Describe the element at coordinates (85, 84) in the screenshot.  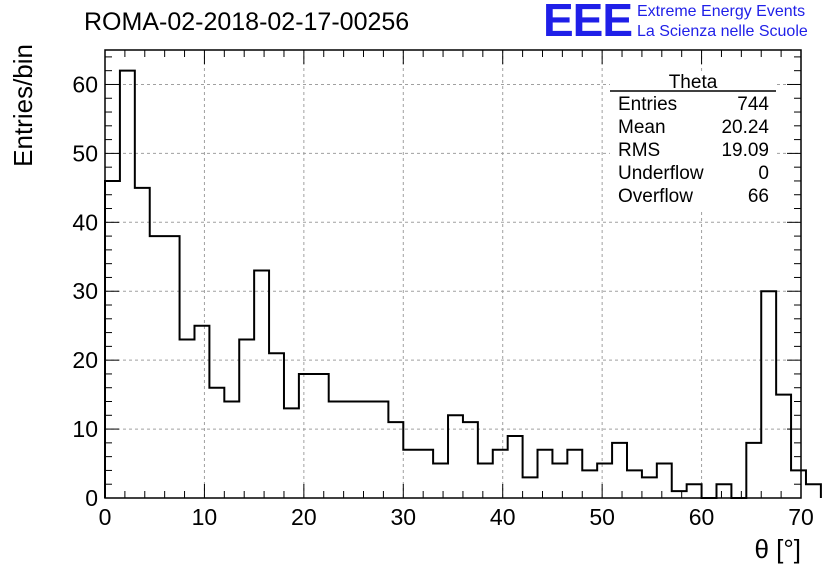
I see `y-tick-label: 60` at that location.